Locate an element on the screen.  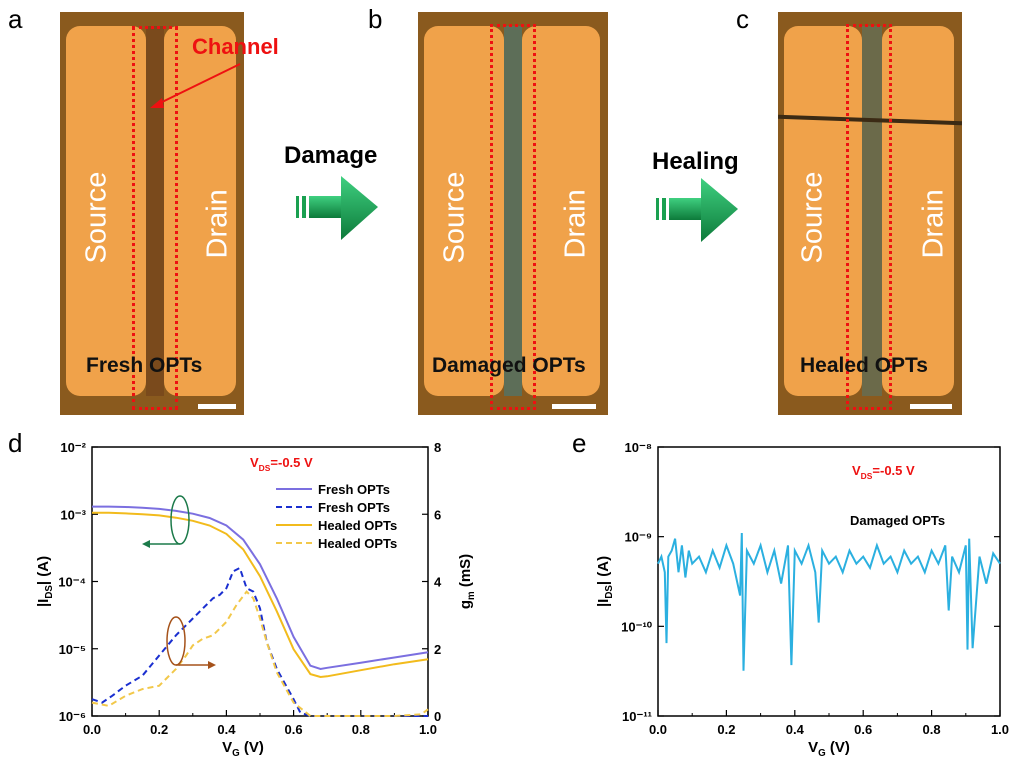
micrograph-damaged: Source Drain Damaged OPTs is located at coordinates (513, 213).